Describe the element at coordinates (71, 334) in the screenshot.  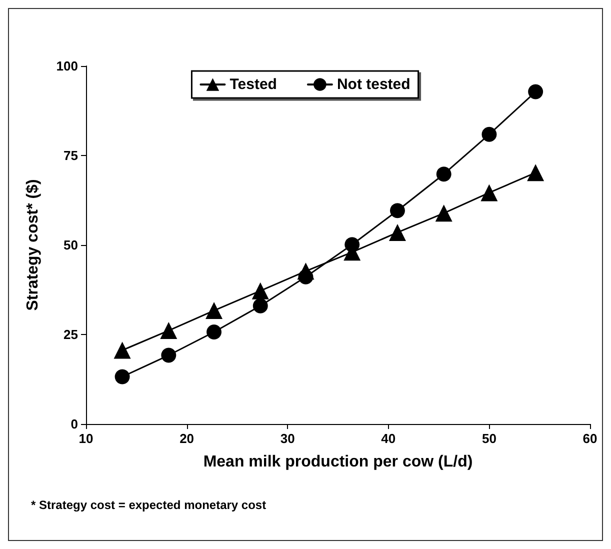
I see `y-tick-label: 25` at that location.